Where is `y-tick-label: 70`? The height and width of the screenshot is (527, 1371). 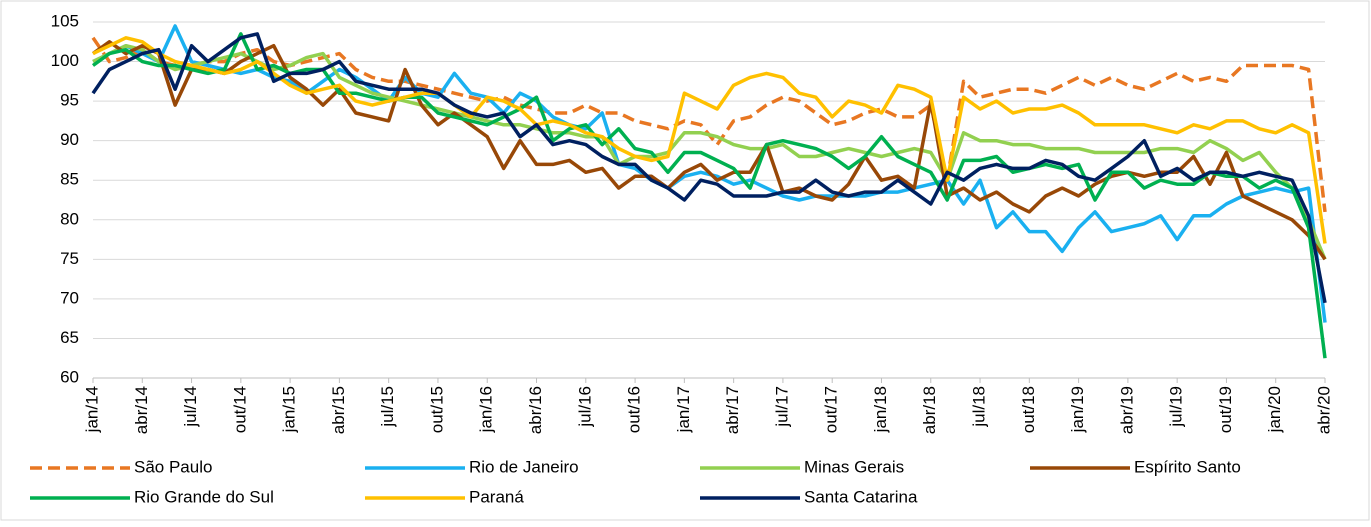 y-tick-label: 70 is located at coordinates (69, 297).